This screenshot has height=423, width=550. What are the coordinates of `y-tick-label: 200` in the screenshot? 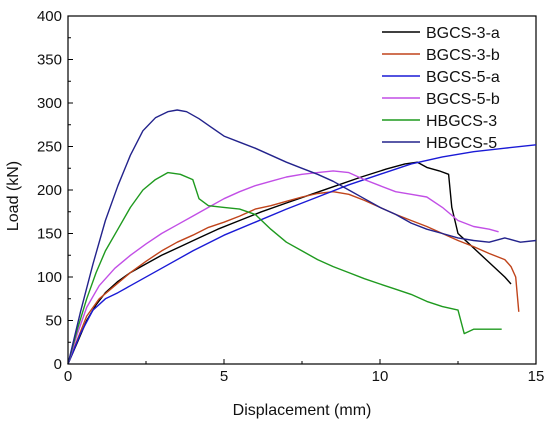 It's located at (49, 190).